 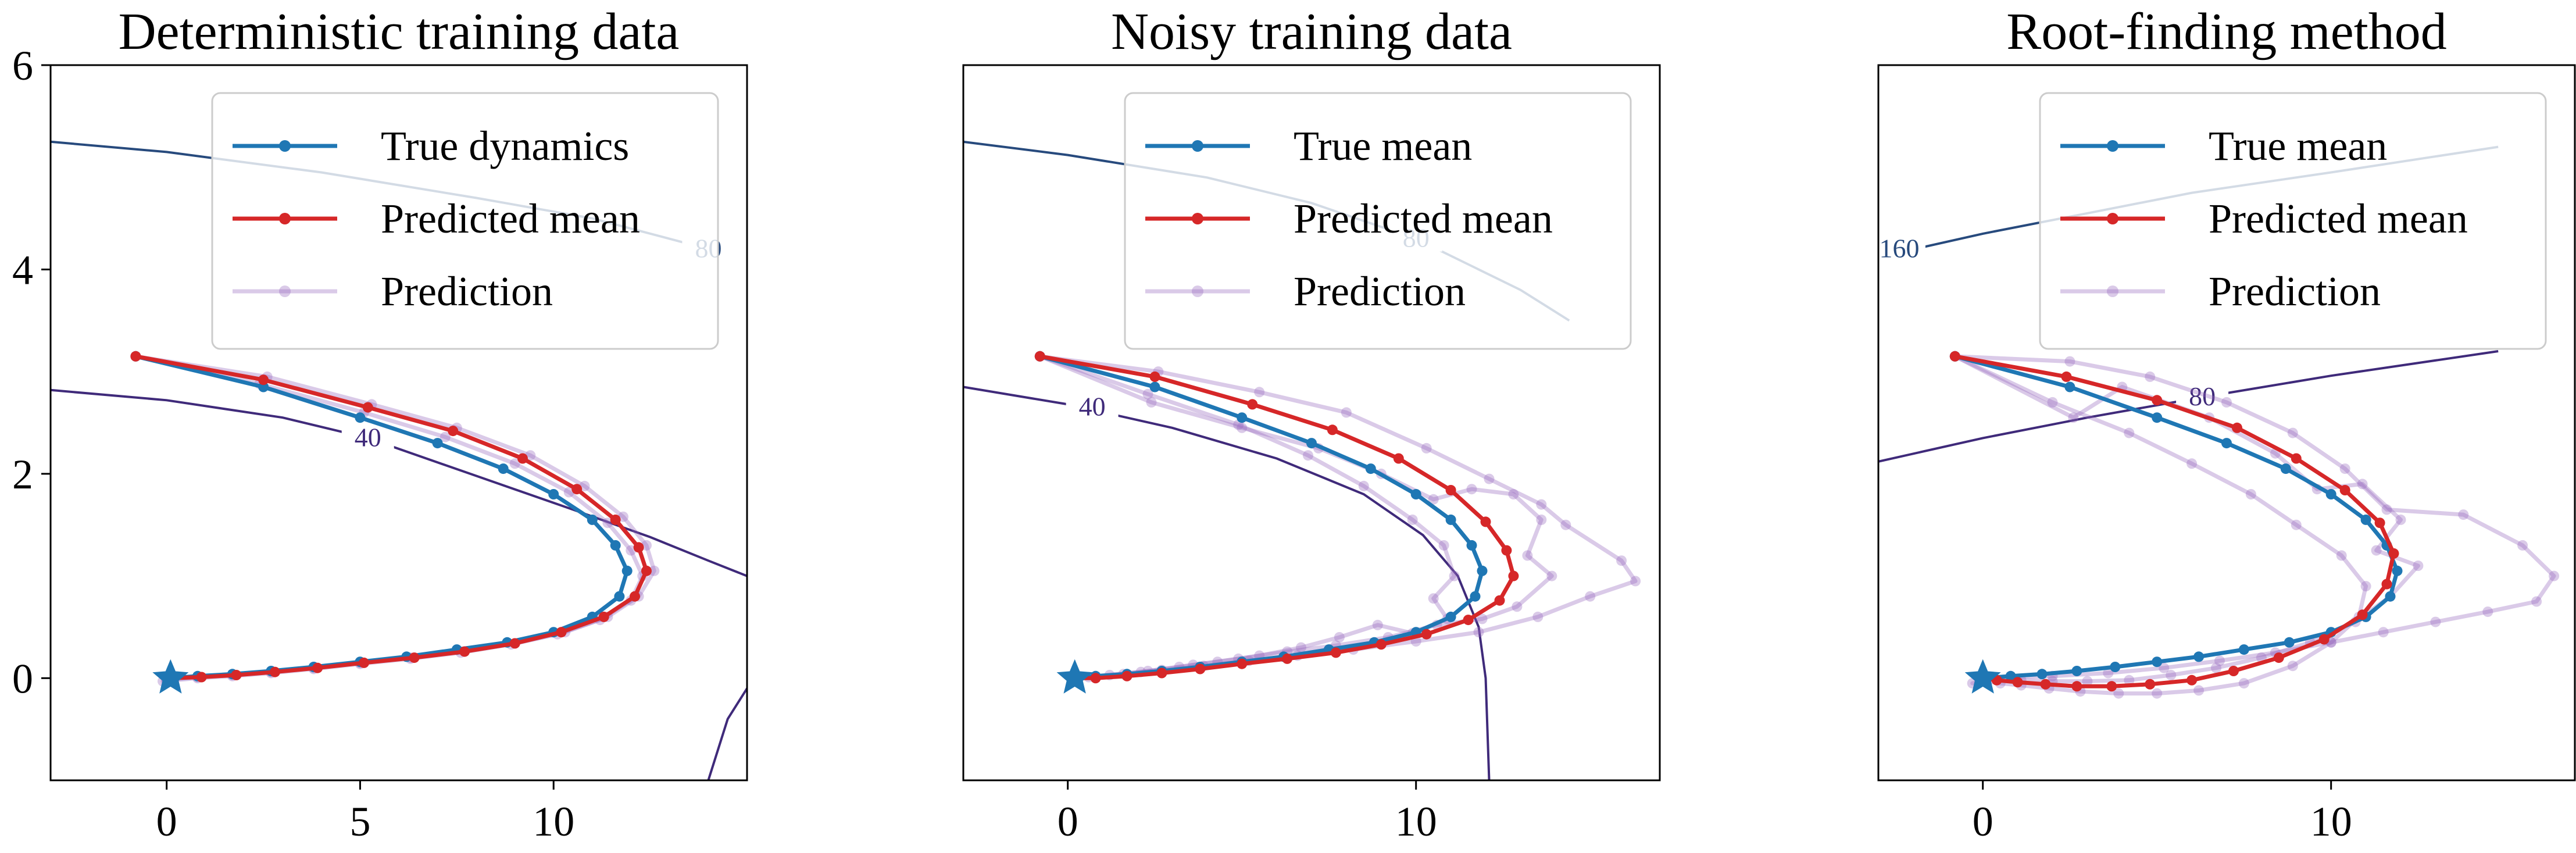 I want to click on chart-title: Root-finding method, so click(x=2226, y=31).